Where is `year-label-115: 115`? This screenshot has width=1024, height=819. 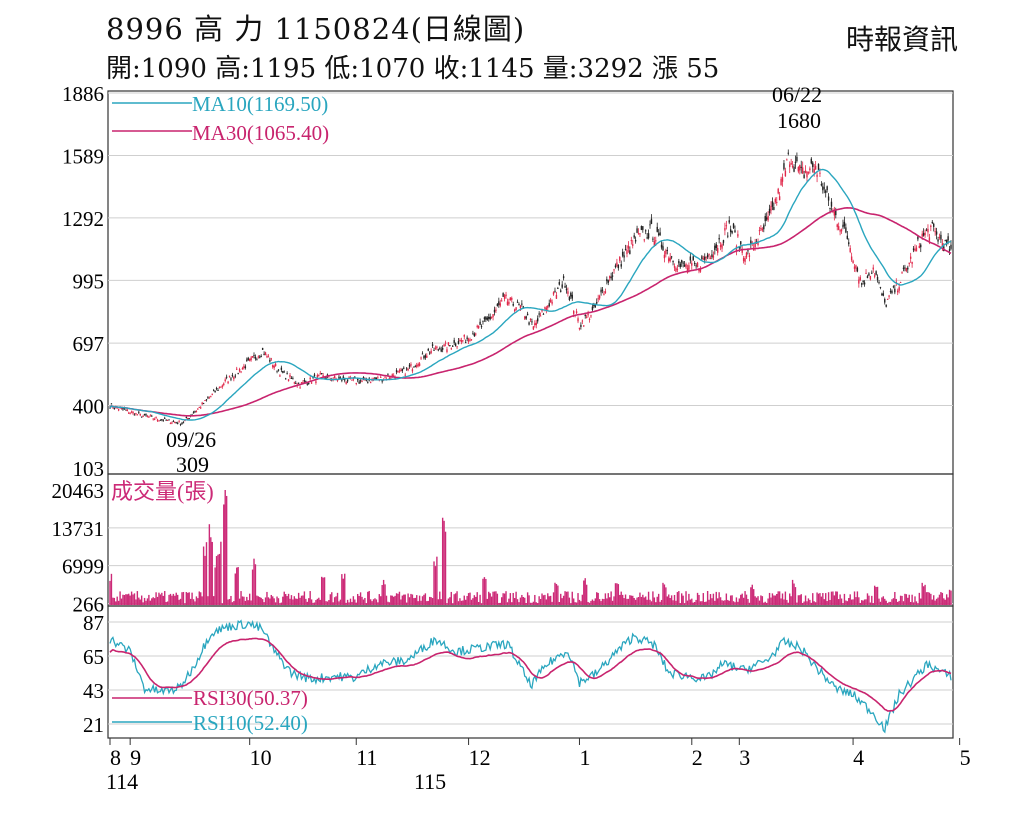 year-label-115: 115 is located at coordinates (430, 781).